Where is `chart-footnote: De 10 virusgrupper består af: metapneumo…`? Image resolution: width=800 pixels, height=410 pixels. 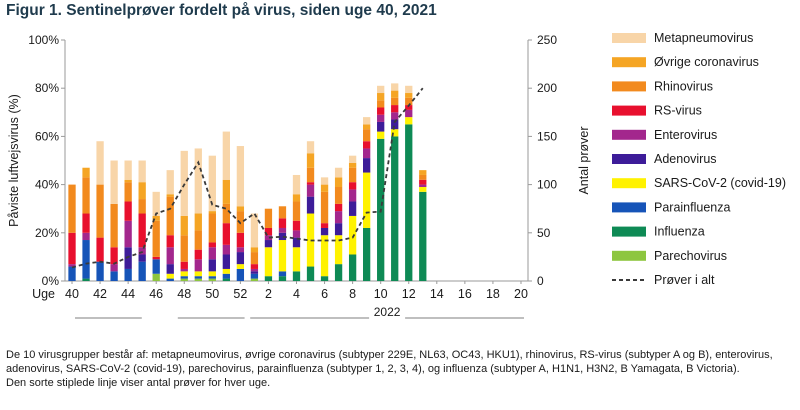 chart-footnote: De 10 virusgrupper består af: metapneumo… is located at coordinates (398, 369).